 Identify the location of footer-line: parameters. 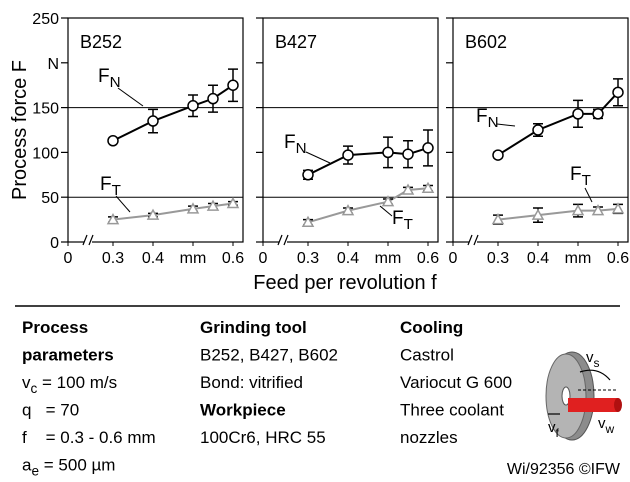
(68, 355).